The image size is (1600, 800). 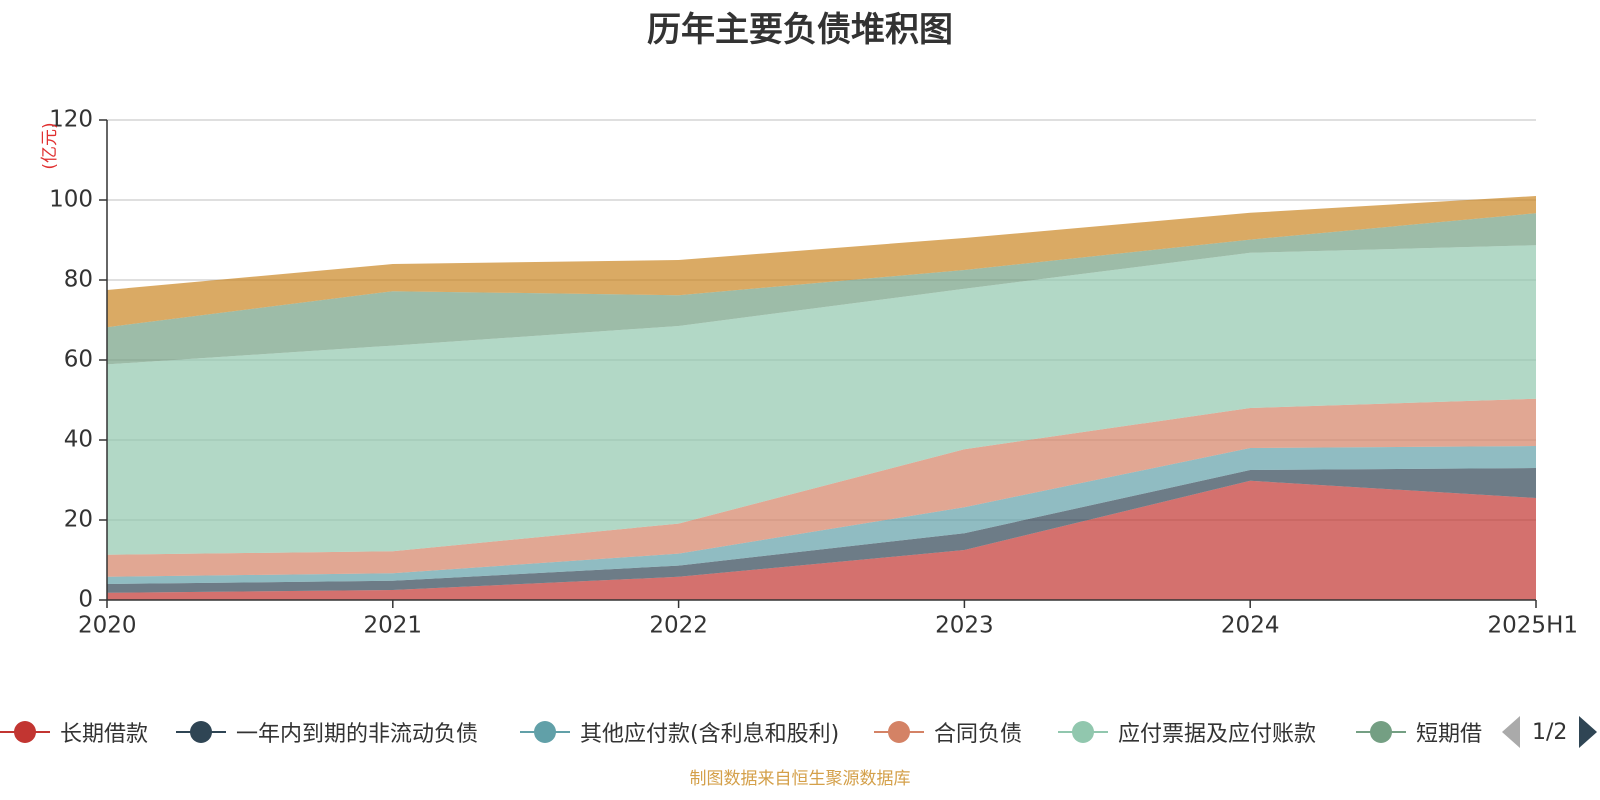 I want to click on x-tick-label: 2024, so click(x=1250, y=626).